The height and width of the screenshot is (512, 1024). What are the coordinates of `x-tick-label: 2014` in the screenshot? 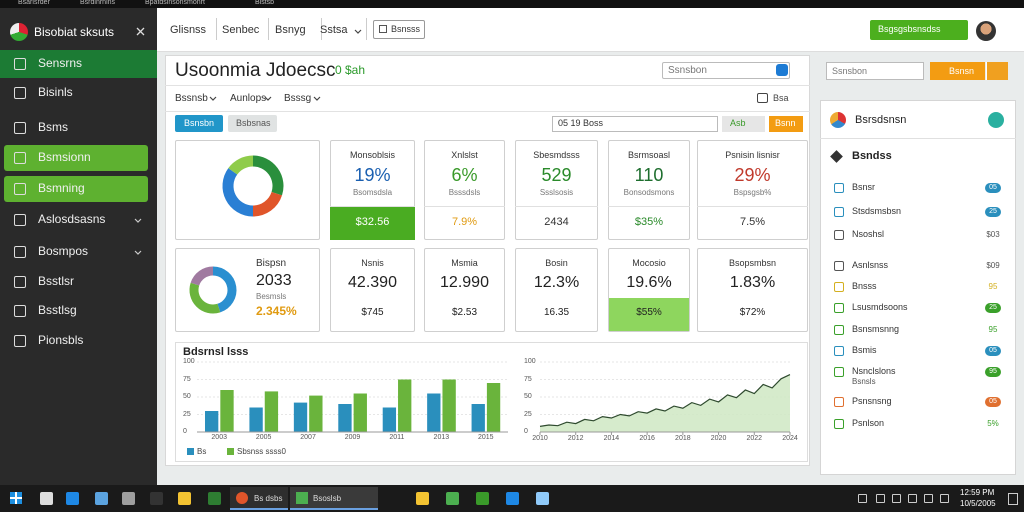 It's located at (611, 438).